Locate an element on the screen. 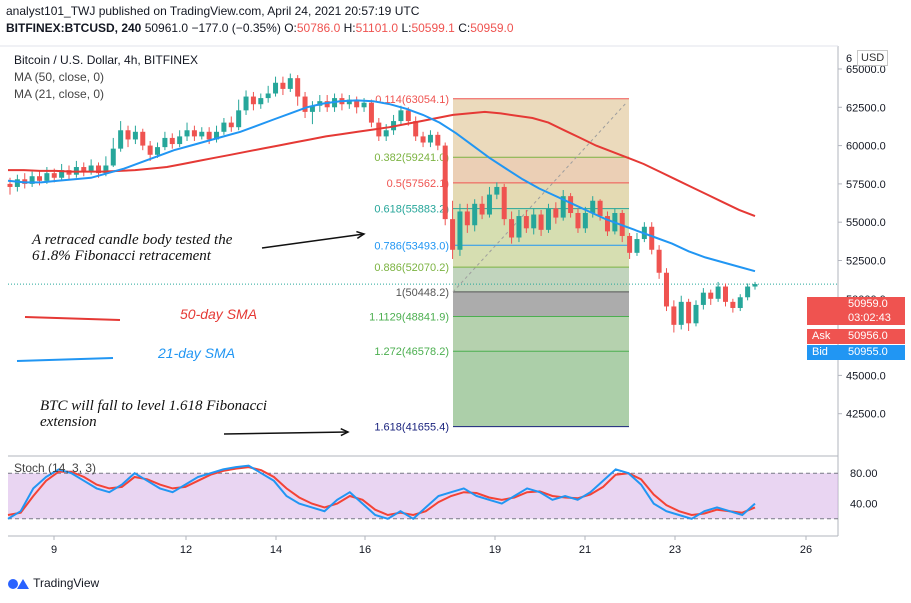  price-tick-label: 52500.0 is located at coordinates (866, 261).